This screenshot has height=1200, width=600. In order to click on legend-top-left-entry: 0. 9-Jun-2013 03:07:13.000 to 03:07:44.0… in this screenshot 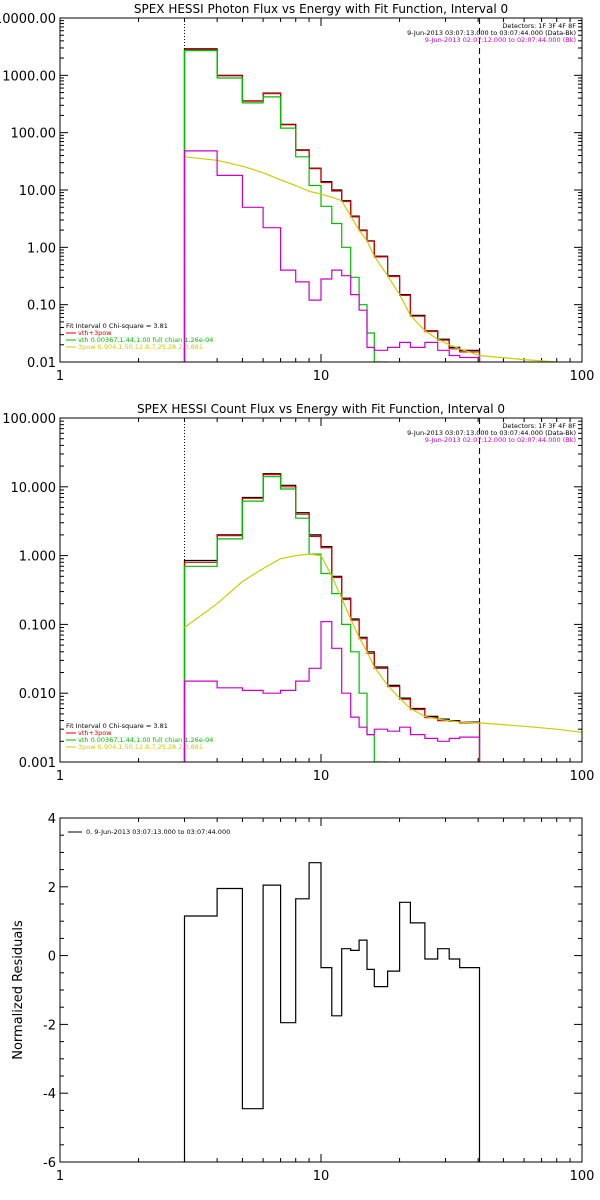, I will do `click(158, 832)`.